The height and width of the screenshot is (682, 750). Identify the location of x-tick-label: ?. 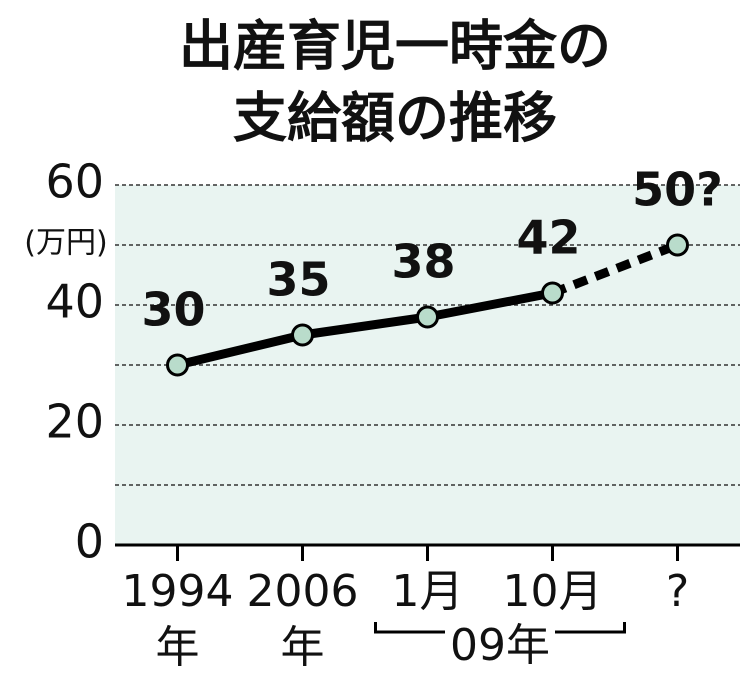
(677, 591).